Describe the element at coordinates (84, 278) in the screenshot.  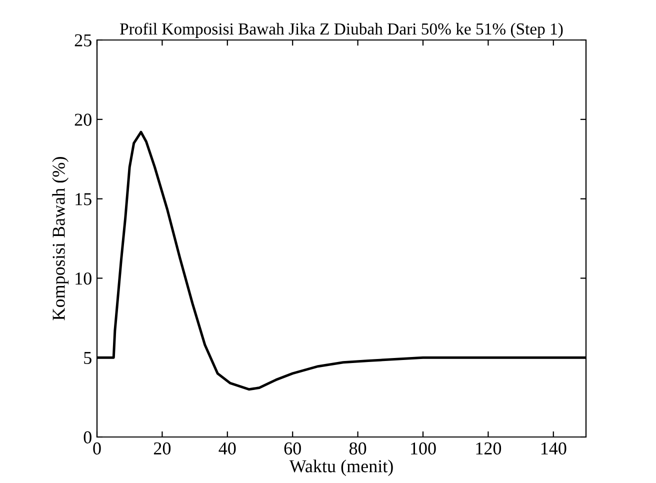
I see `y-tick-label: 10` at that location.